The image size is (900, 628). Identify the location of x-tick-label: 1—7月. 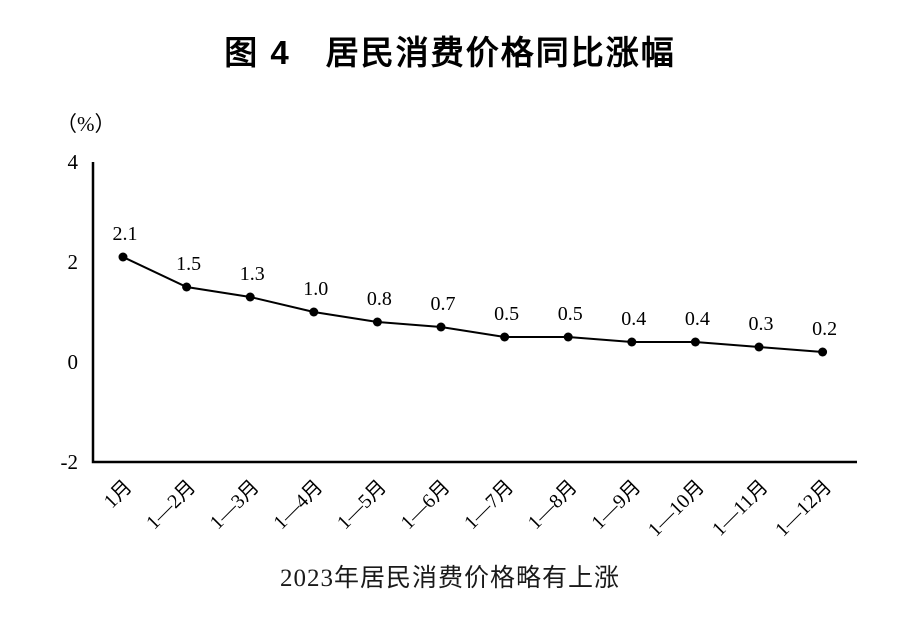
(489, 505).